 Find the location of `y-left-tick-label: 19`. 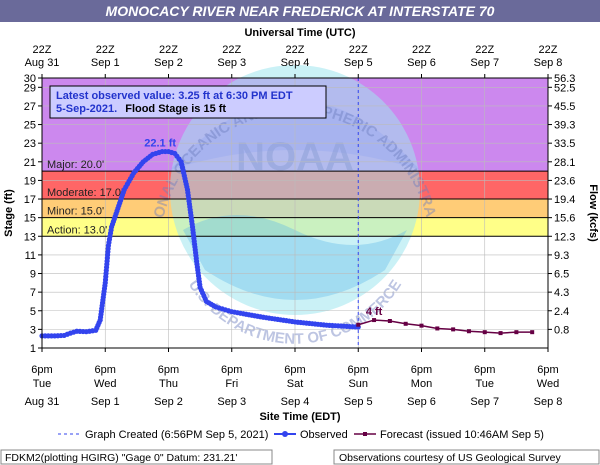

y-left-tick-label: 19 is located at coordinates (30, 181).